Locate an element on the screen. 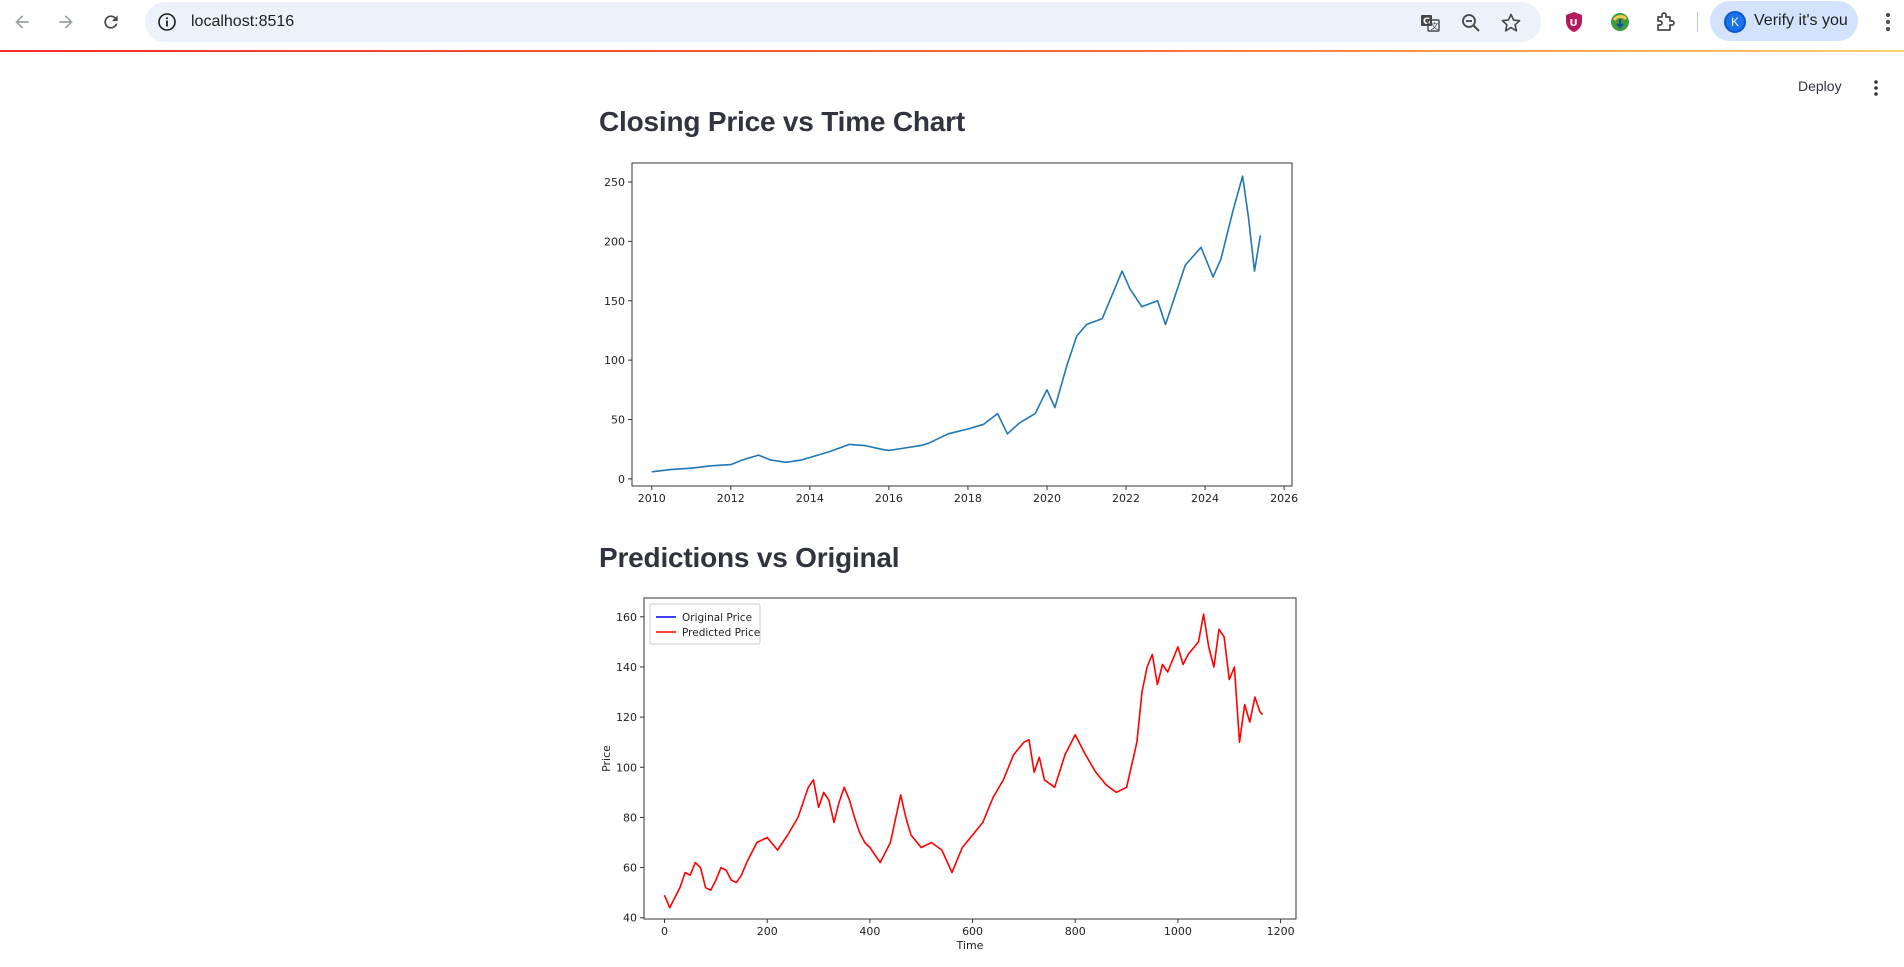  avatar: K is located at coordinates (1735, 22).